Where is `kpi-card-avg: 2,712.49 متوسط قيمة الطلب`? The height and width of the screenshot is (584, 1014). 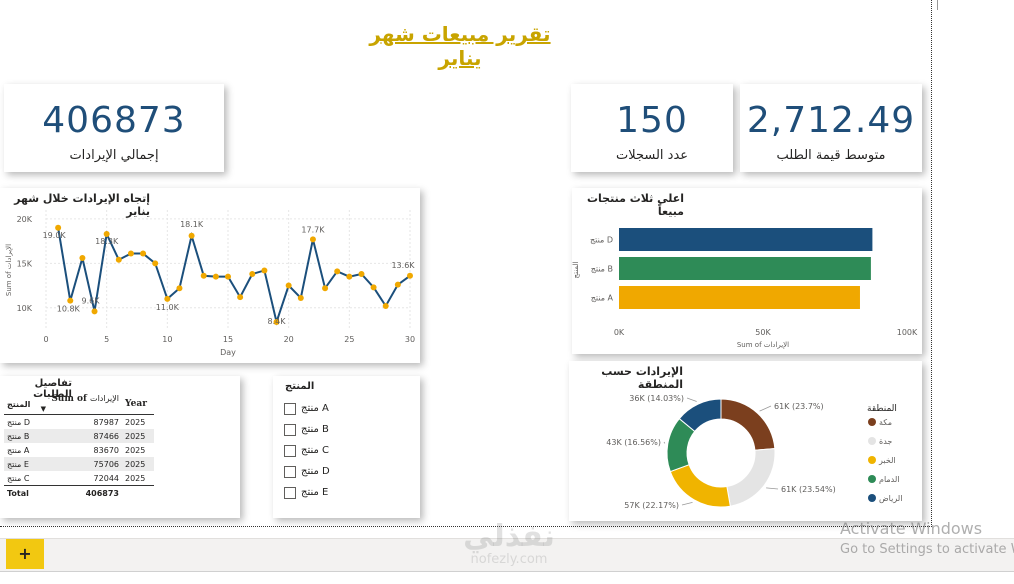 kpi-card-avg: 2,712.49 متوسط قيمة الطلب is located at coordinates (831, 128).